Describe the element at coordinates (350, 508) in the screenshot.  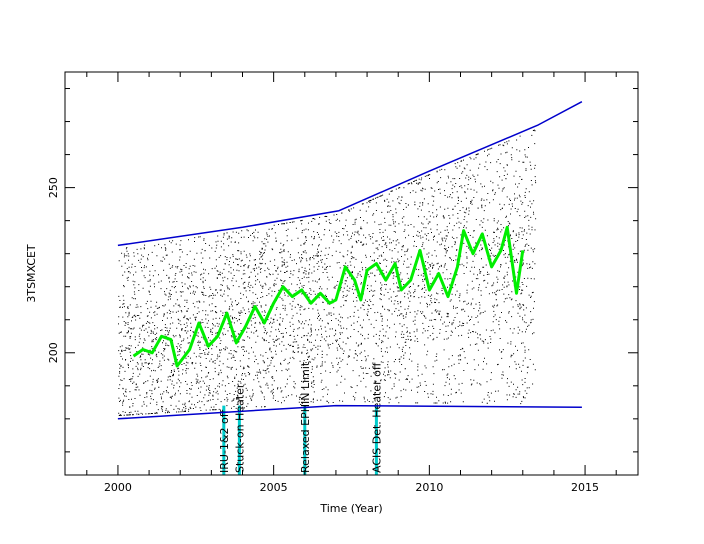
I see `x-axis-title: Time (Year)` at that location.